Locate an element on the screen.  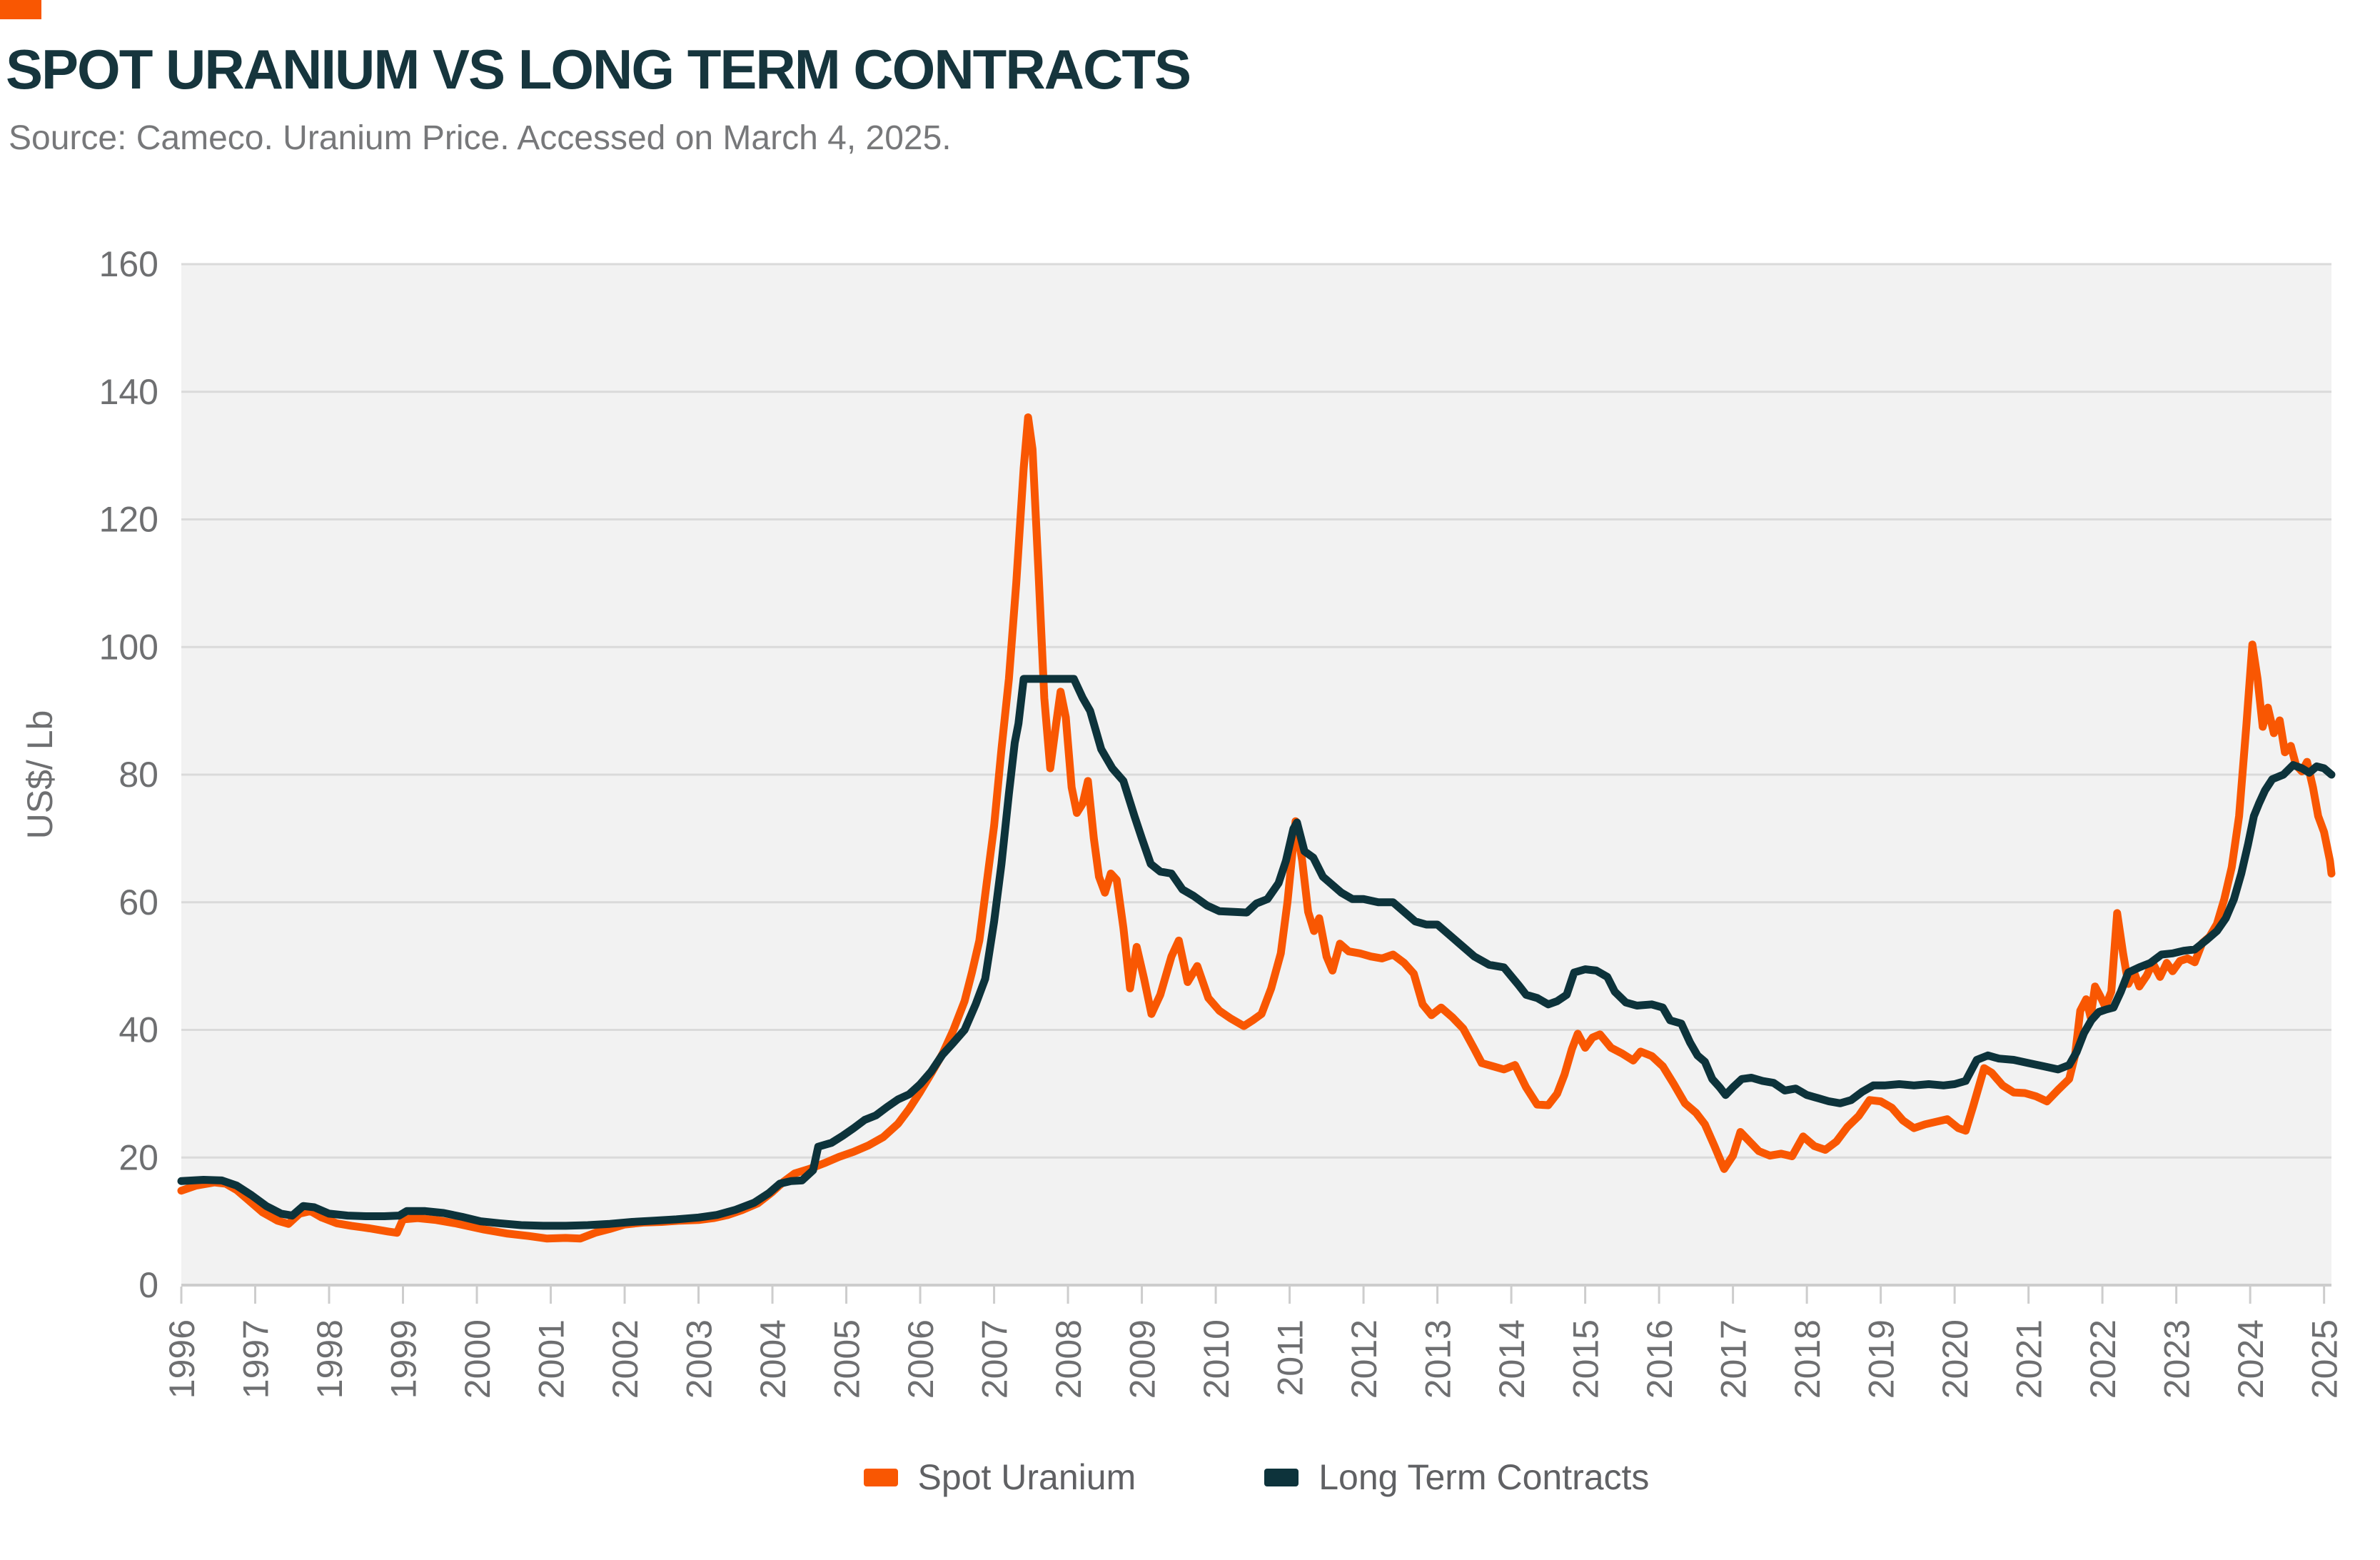
y-tick-label: 40 is located at coordinates (138, 1030).